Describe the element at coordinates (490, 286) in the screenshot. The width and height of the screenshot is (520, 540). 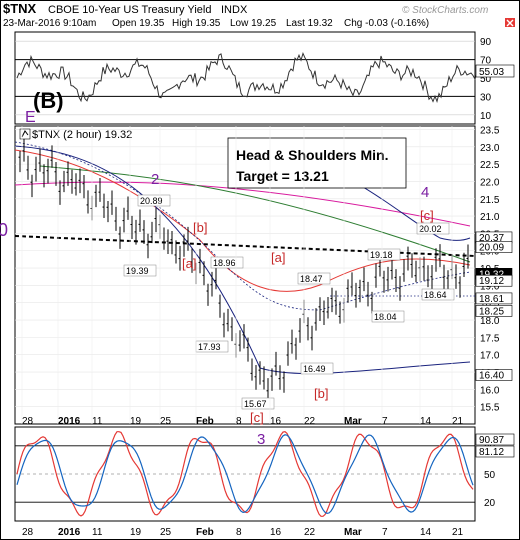
I see `price-tick-label: 19.0` at that location.